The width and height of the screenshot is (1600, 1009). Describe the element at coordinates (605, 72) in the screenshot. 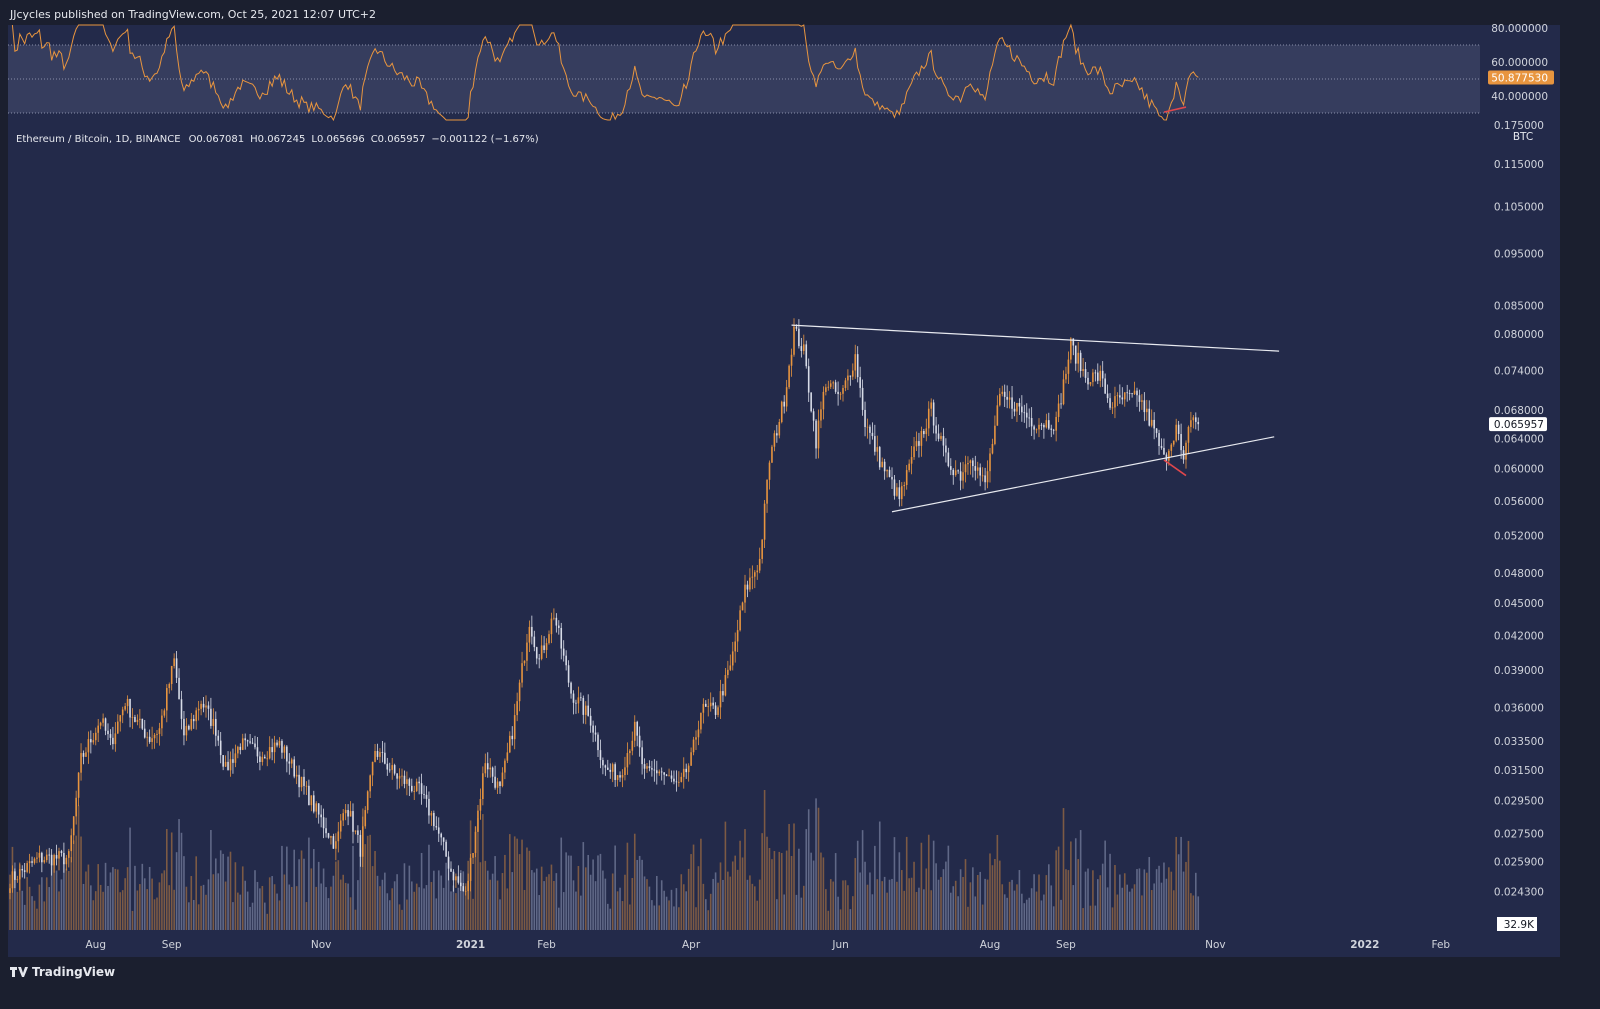

I see `rsi-line` at that location.